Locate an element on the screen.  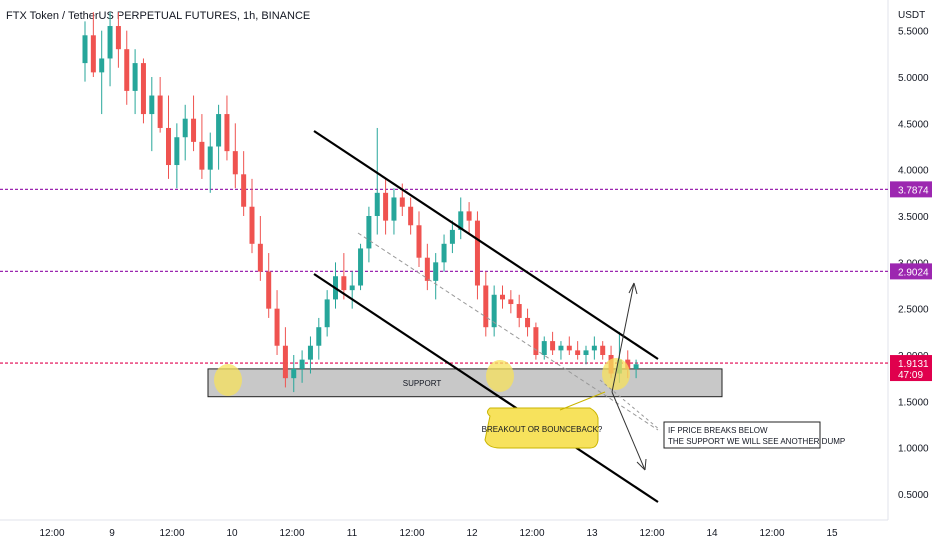
y-tick-label: 4.0000 is located at coordinates (913, 171).